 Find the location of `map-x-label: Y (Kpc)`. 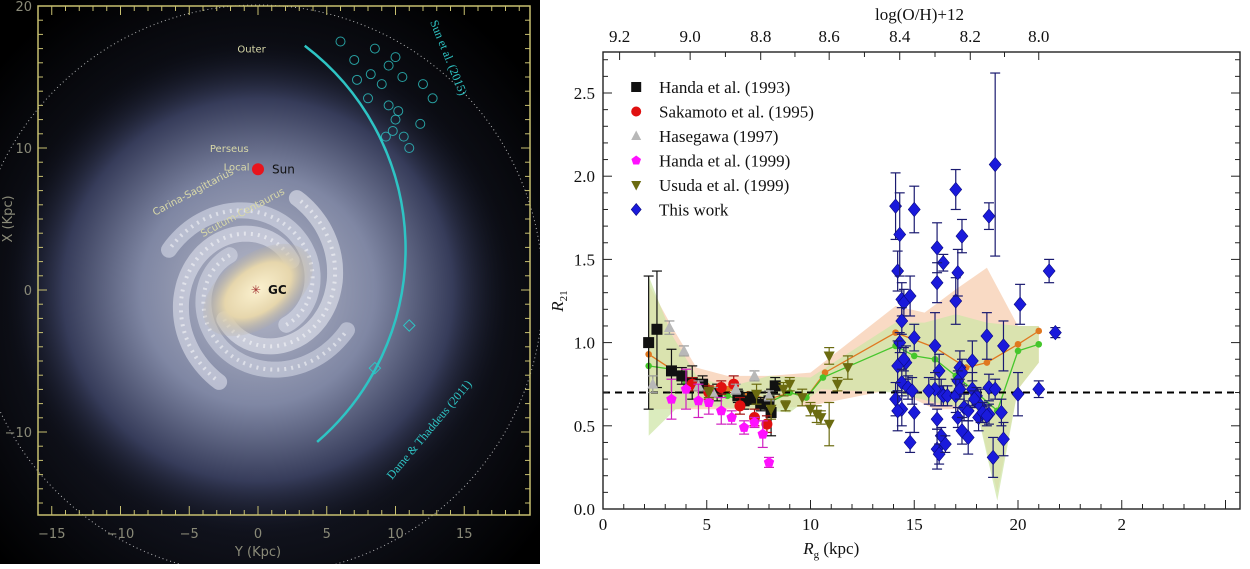

map-x-label: Y (Kpc) is located at coordinates (257, 552).